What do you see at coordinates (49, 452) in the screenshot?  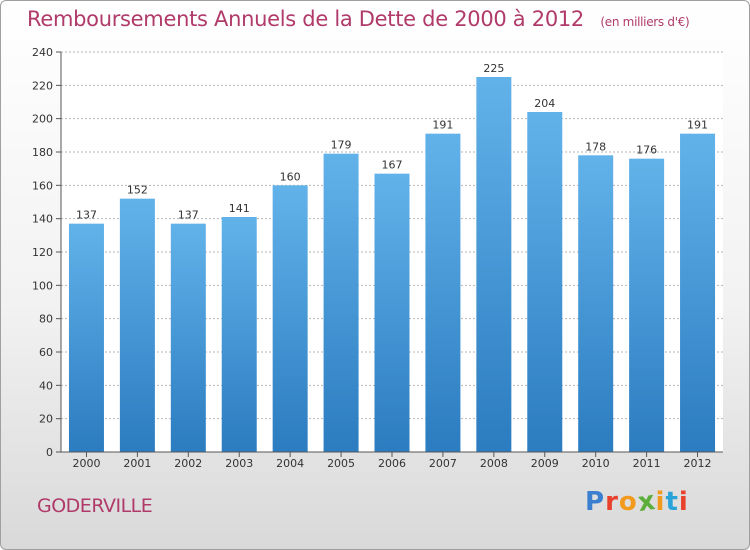 I see `y-tick-label: 0` at bounding box center [49, 452].